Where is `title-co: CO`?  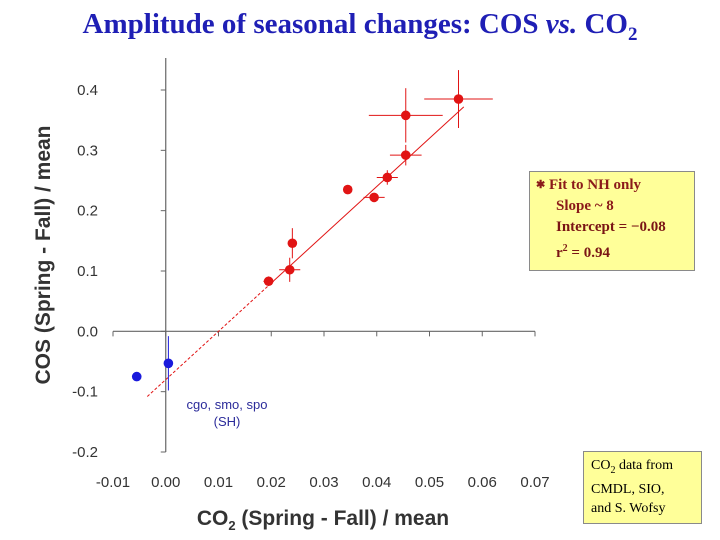
title-co: CO is located at coordinates (602, 24).